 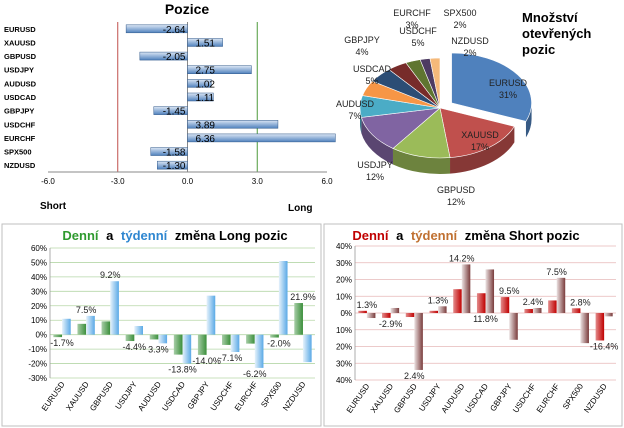 I want to click on short-title-weekly: týdenní, so click(x=434, y=235).